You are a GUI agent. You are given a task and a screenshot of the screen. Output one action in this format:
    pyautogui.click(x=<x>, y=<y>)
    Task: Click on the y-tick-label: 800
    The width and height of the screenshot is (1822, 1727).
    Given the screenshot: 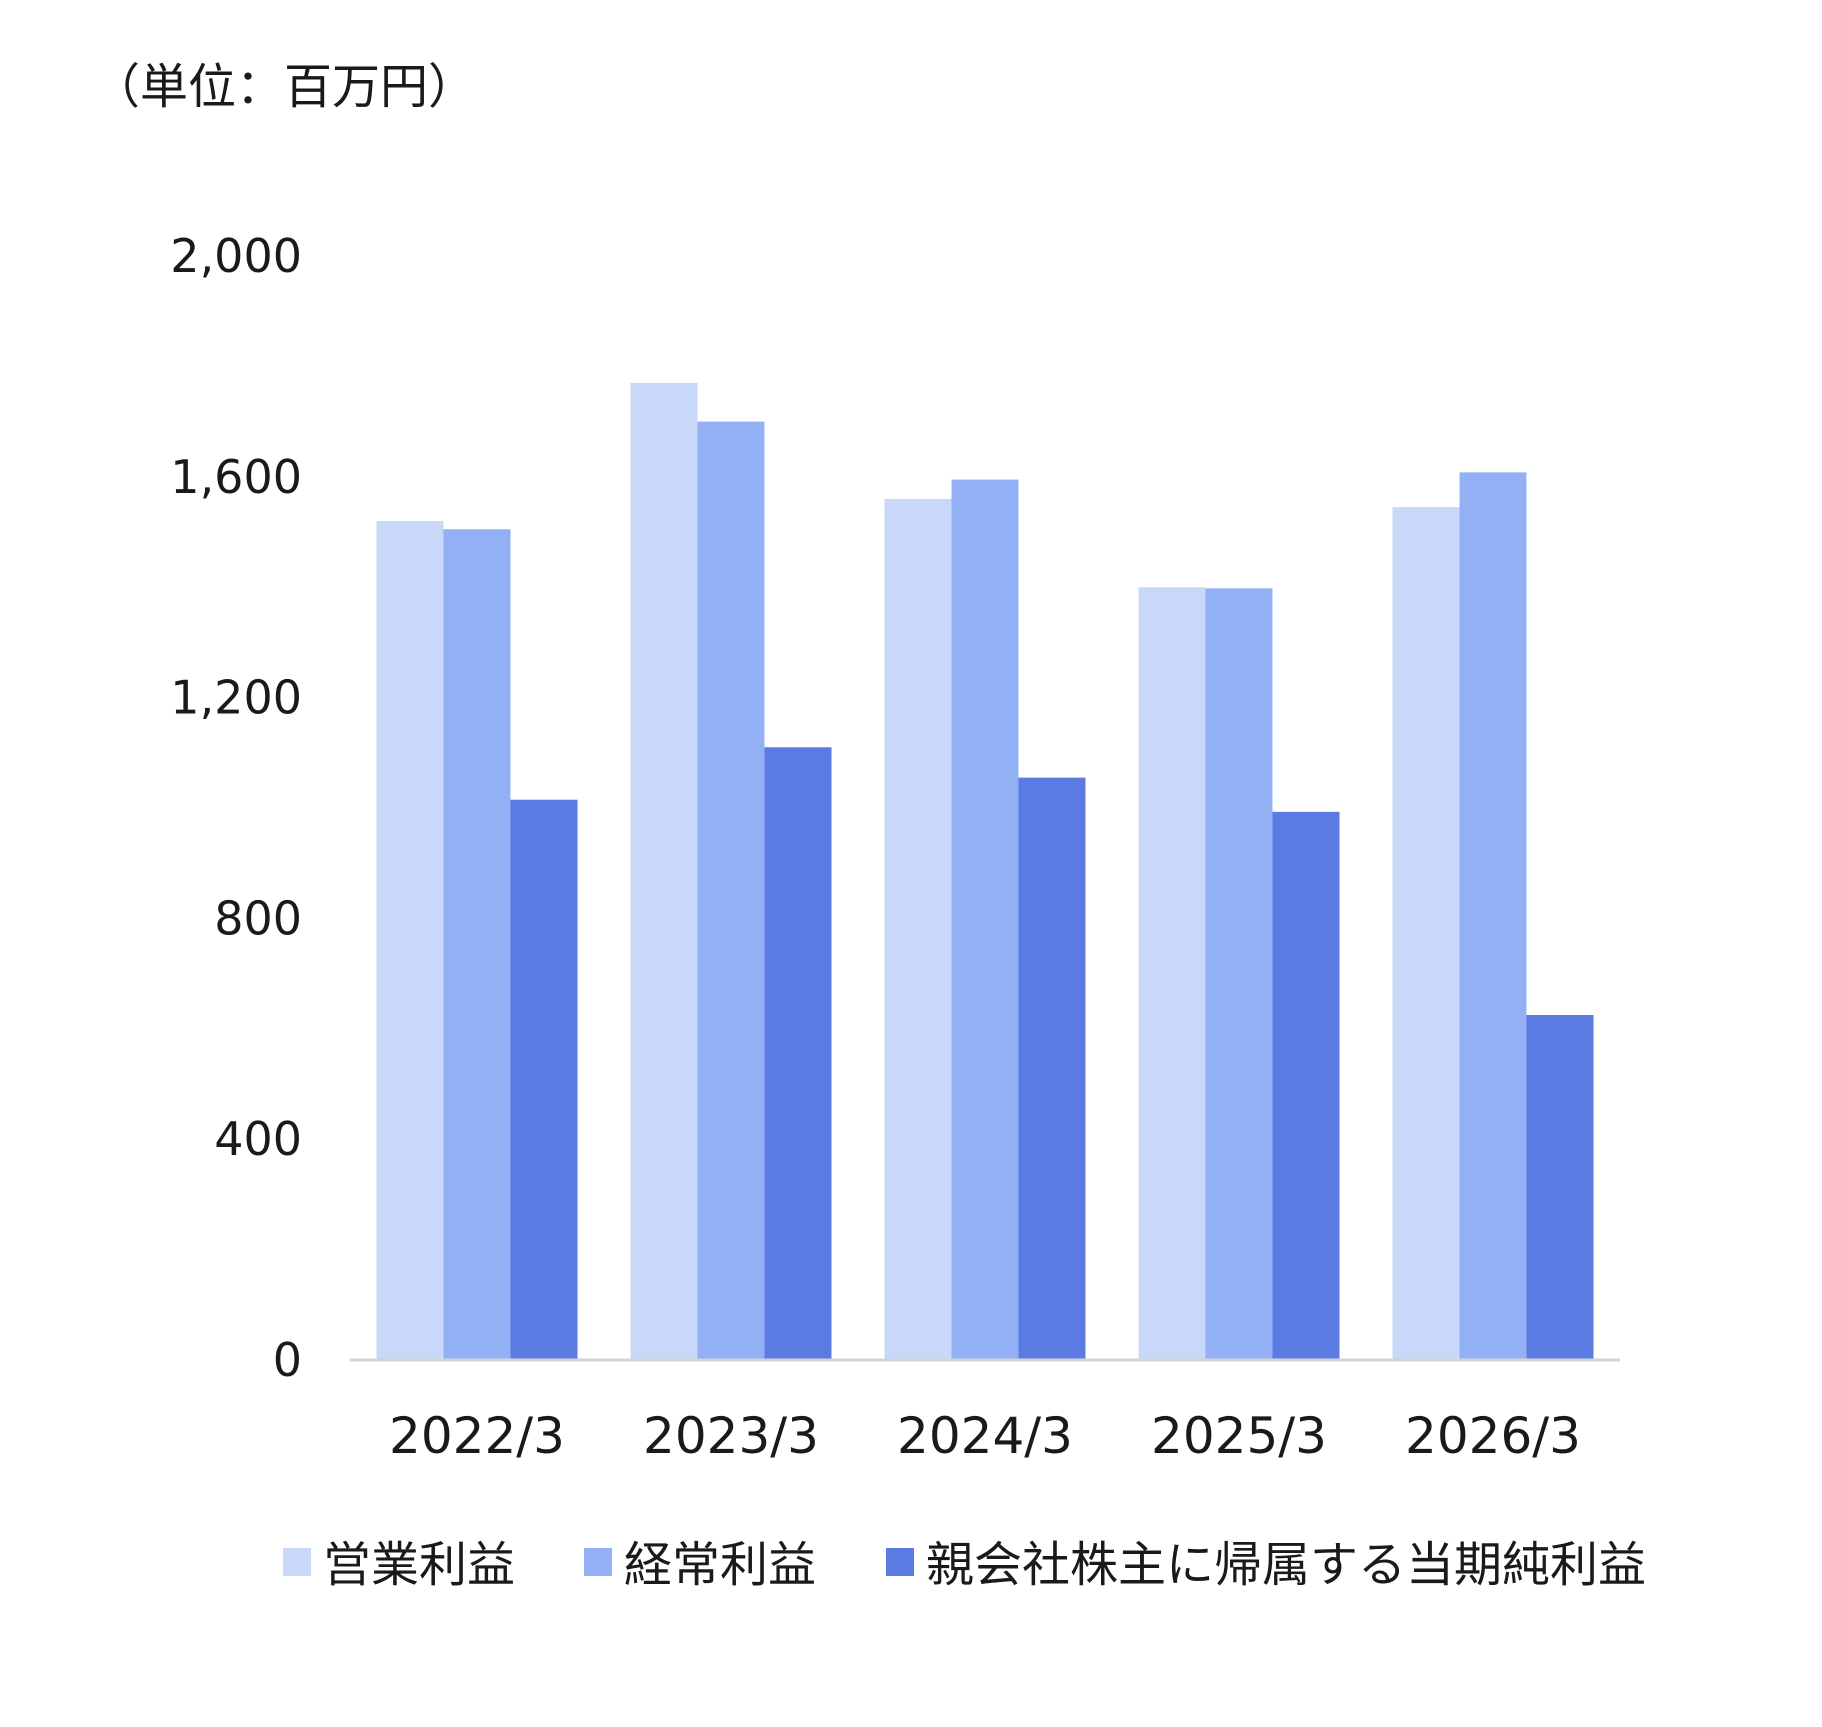 What is the action you would take?
    pyautogui.click(x=258, y=918)
    